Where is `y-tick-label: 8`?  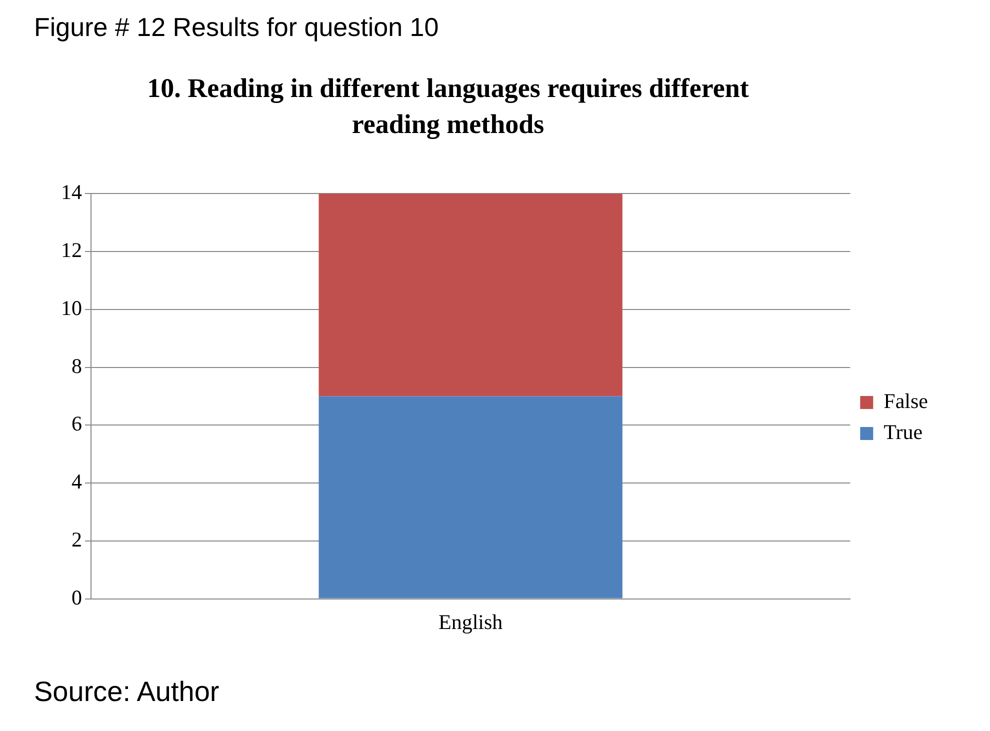
y-tick-label: 8 is located at coordinates (77, 366).